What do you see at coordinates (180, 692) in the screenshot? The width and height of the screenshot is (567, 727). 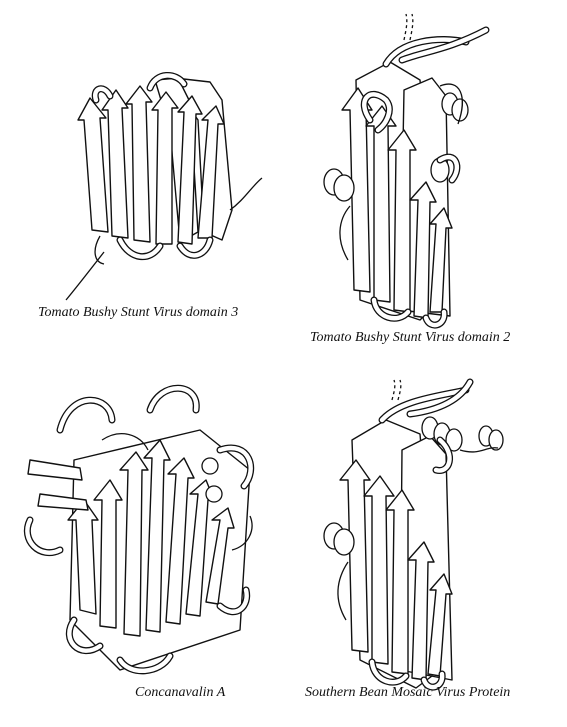 I see `caption-concanavalin-a: Concanavalin A` at bounding box center [180, 692].